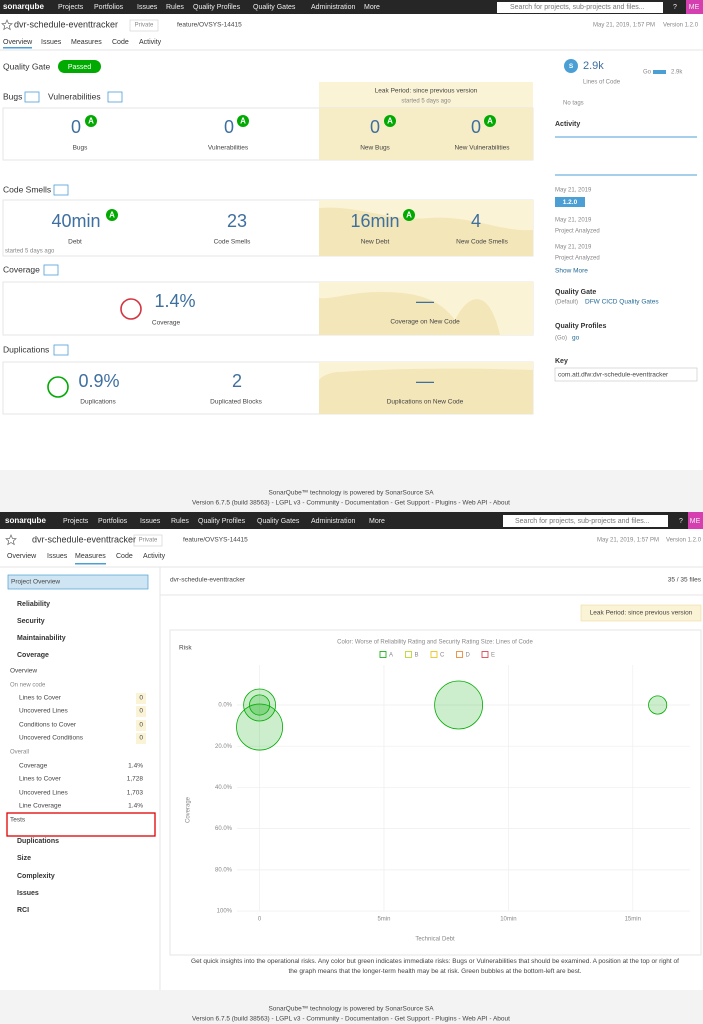 This screenshot has width=703, height=1024. What do you see at coordinates (476, 221) in the screenshot?
I see `measure-value: 4` at bounding box center [476, 221].